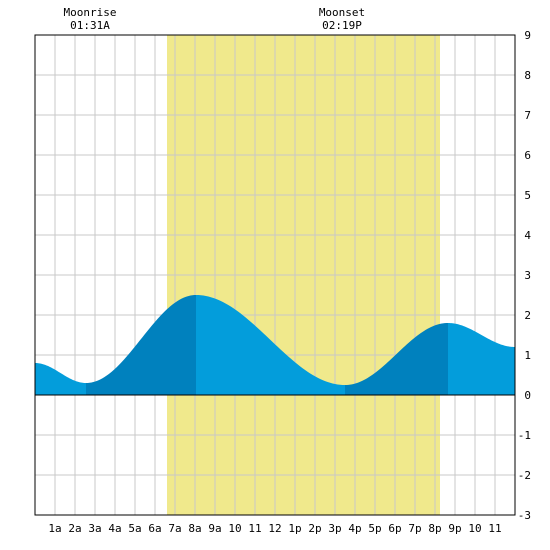 Image resolution: width=550 pixels, height=550 pixels. What do you see at coordinates (90, 25) in the screenshot?
I see `moonrise-time: 01:31A` at bounding box center [90, 25].